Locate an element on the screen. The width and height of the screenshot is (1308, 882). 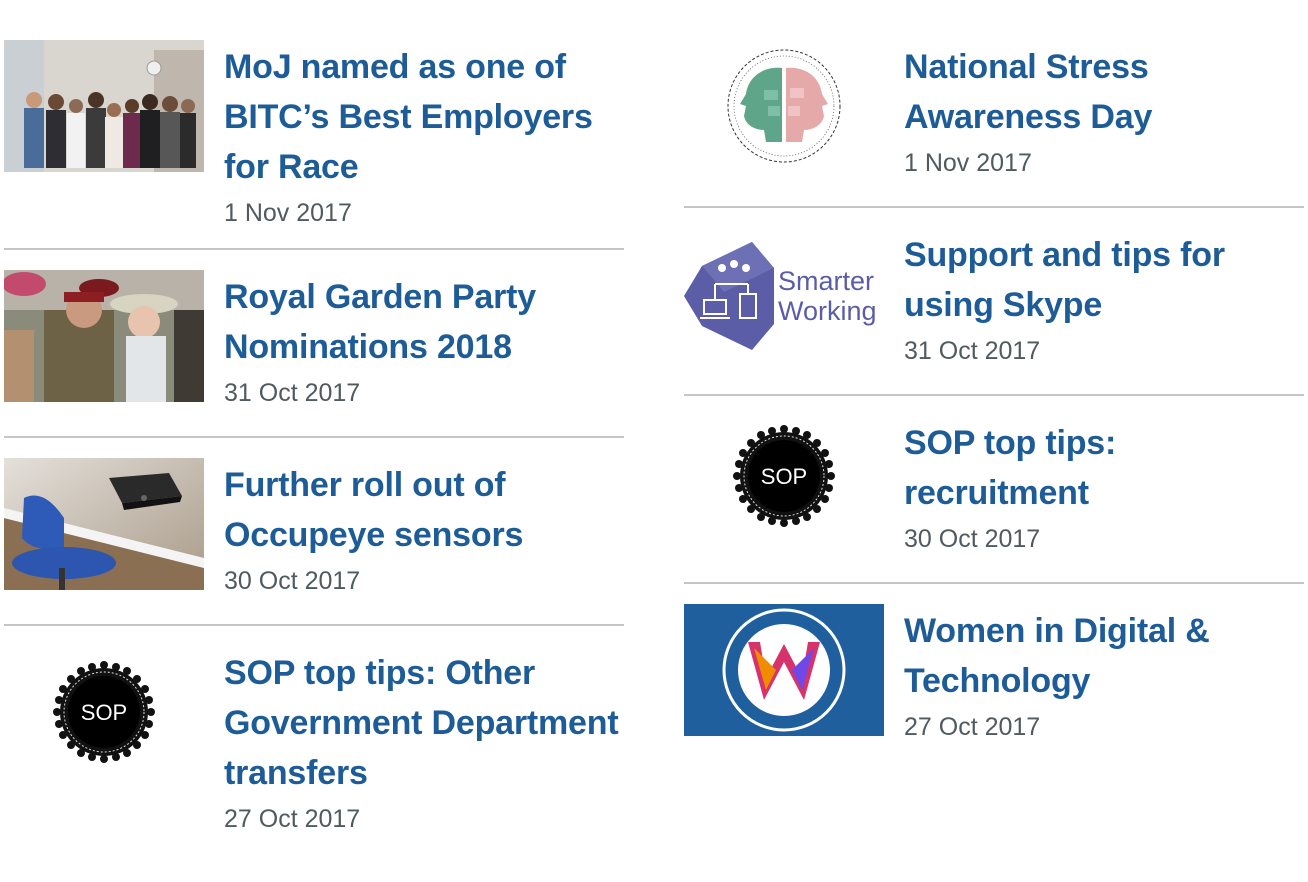
smarter-working-logo: Smarter Working is located at coordinates (784, 294).